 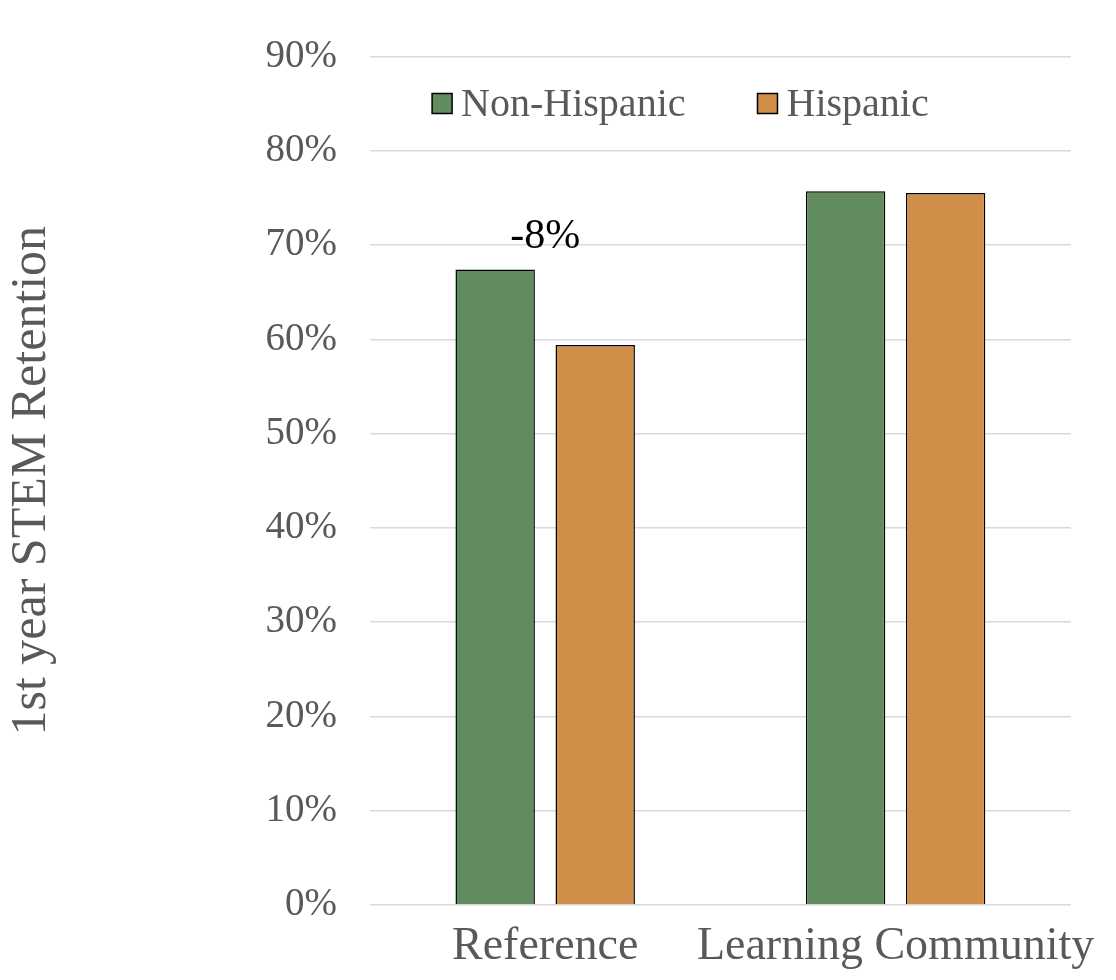 I want to click on y-tick-label: 40%, so click(x=301, y=525).